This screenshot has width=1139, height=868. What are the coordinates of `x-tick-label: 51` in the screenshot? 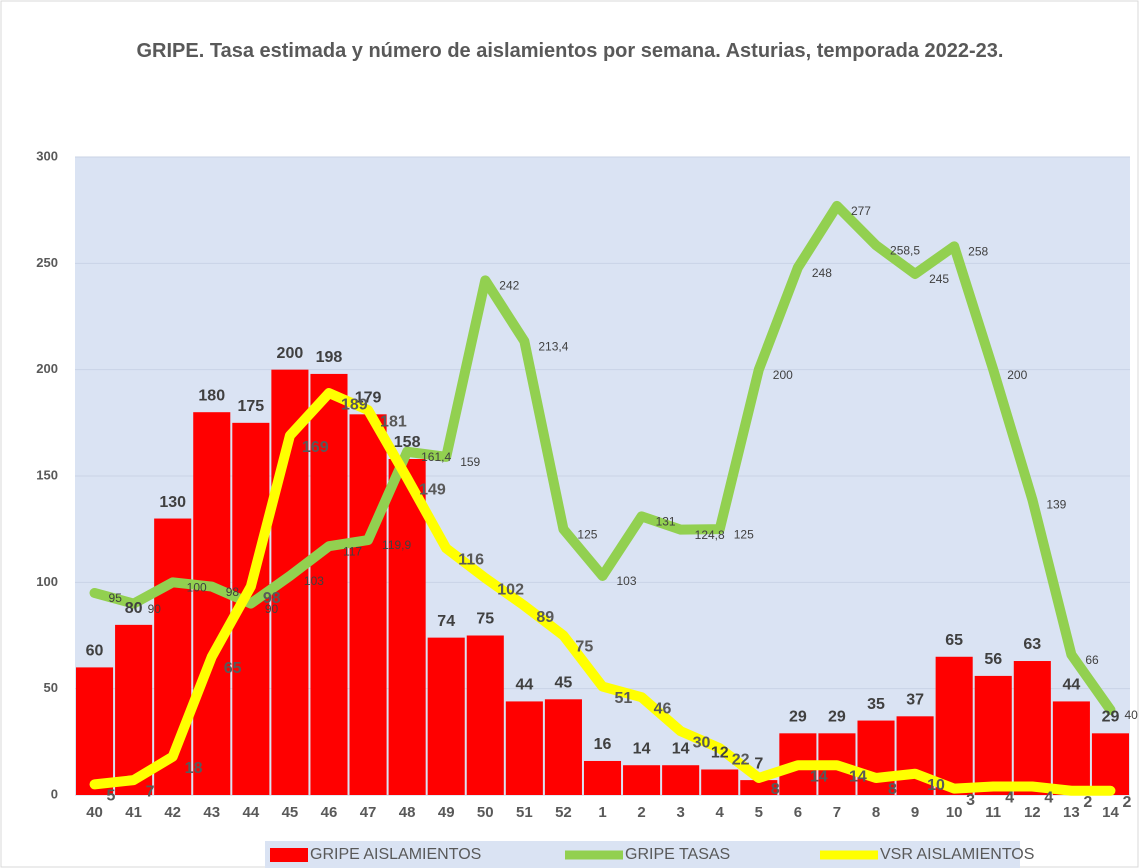 It's located at (524, 812).